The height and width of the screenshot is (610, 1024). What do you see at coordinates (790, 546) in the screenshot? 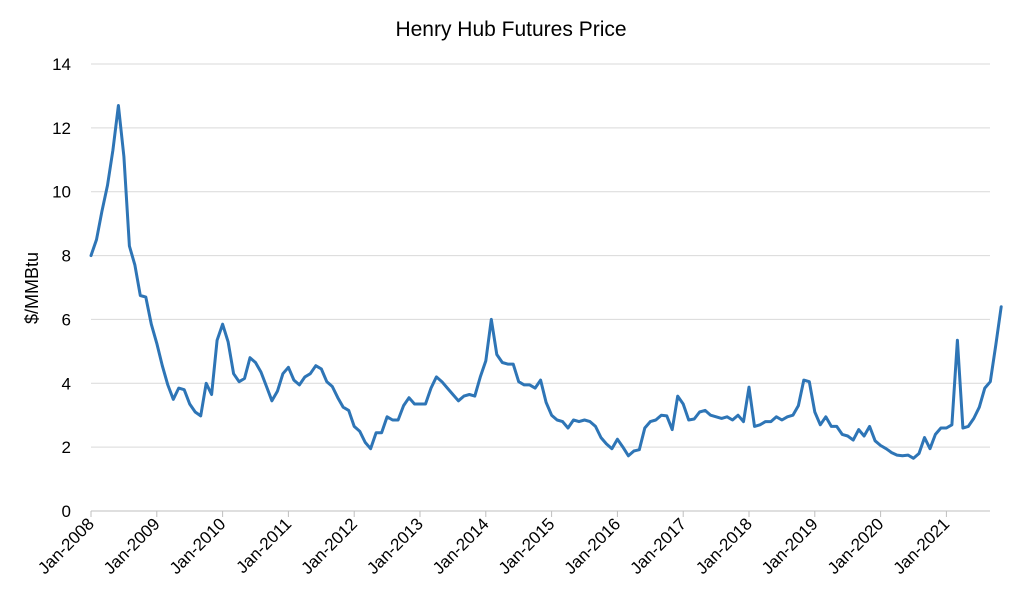
I see `x-tick-label: Jan-2019` at bounding box center [790, 546].